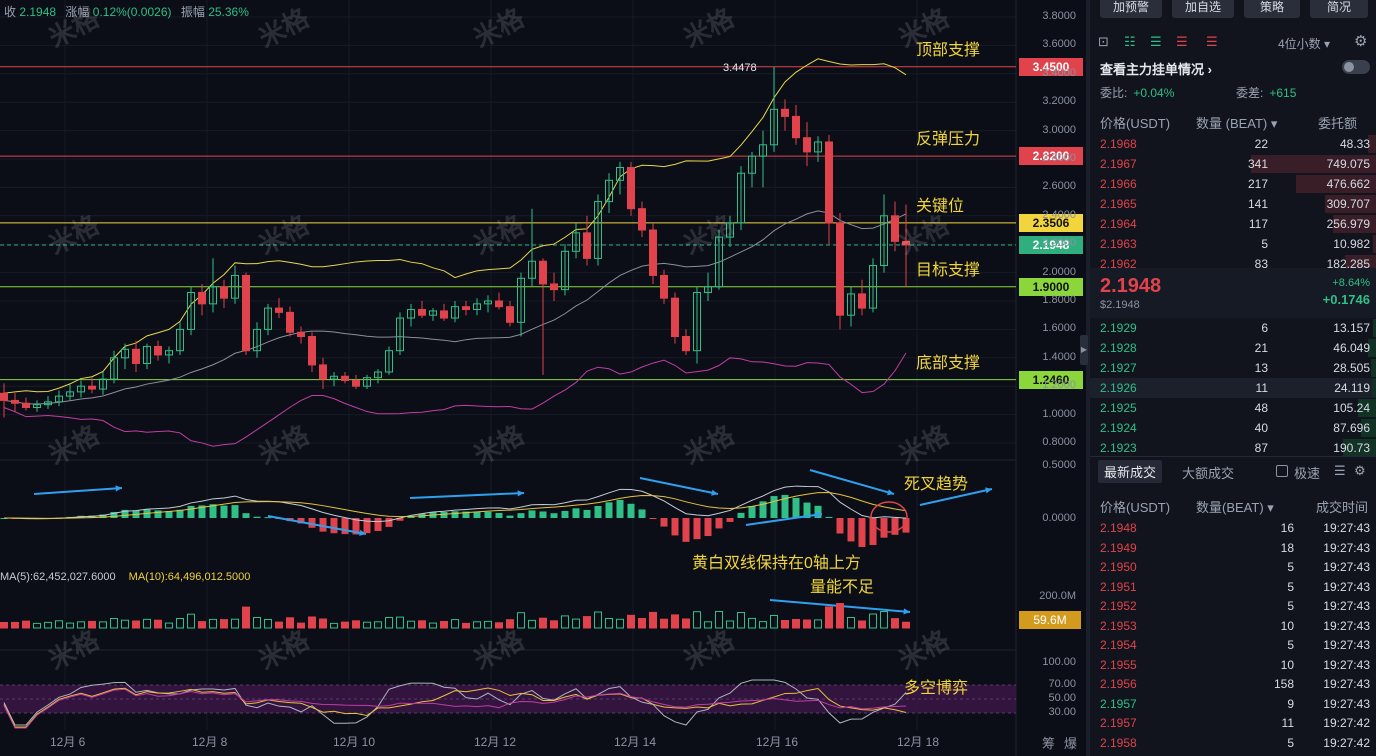 This screenshot has height=756, width=1376. What do you see at coordinates (1233, 388) in the screenshot?
I see `bid-row: 2.1926 11 24.119` at bounding box center [1233, 388].